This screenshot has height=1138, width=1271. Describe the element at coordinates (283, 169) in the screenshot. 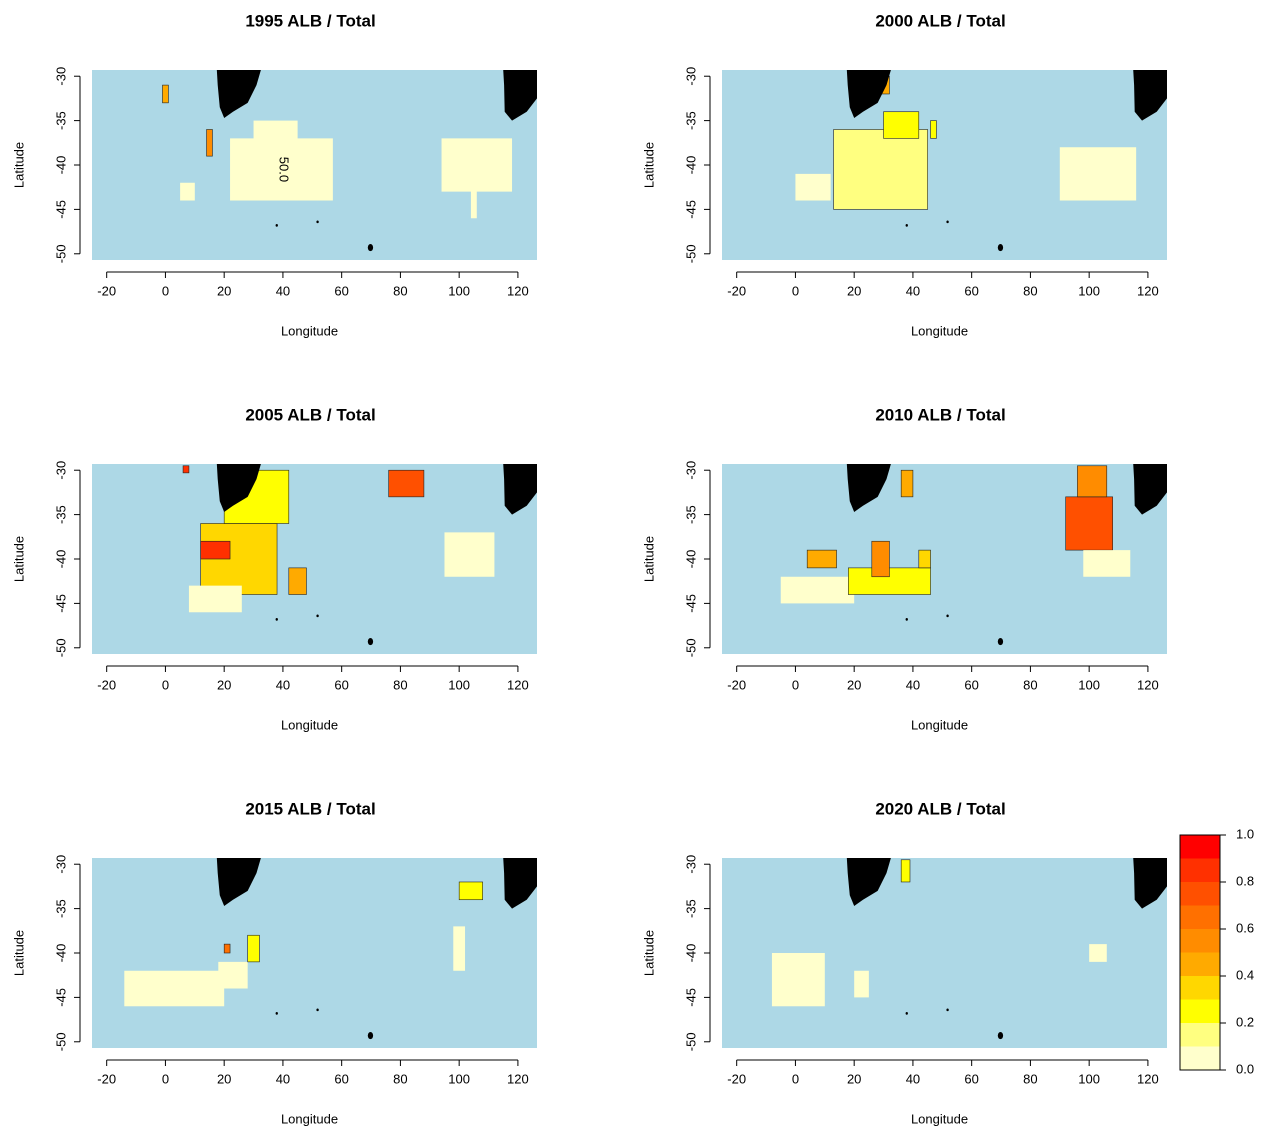

I see `contour-label: 50.0` at that location.